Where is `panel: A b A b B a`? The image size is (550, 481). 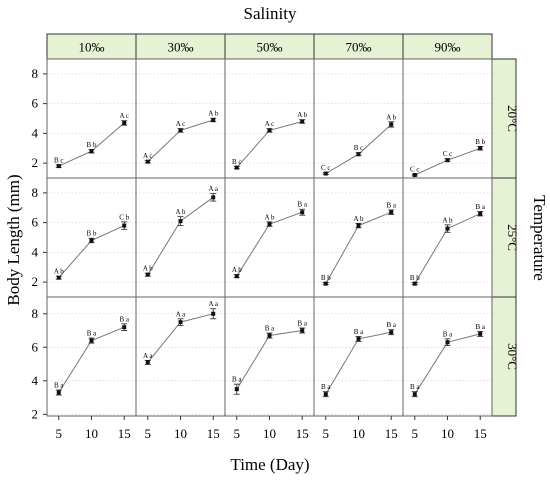
panel: A b A b B a is located at coordinates (269, 237).